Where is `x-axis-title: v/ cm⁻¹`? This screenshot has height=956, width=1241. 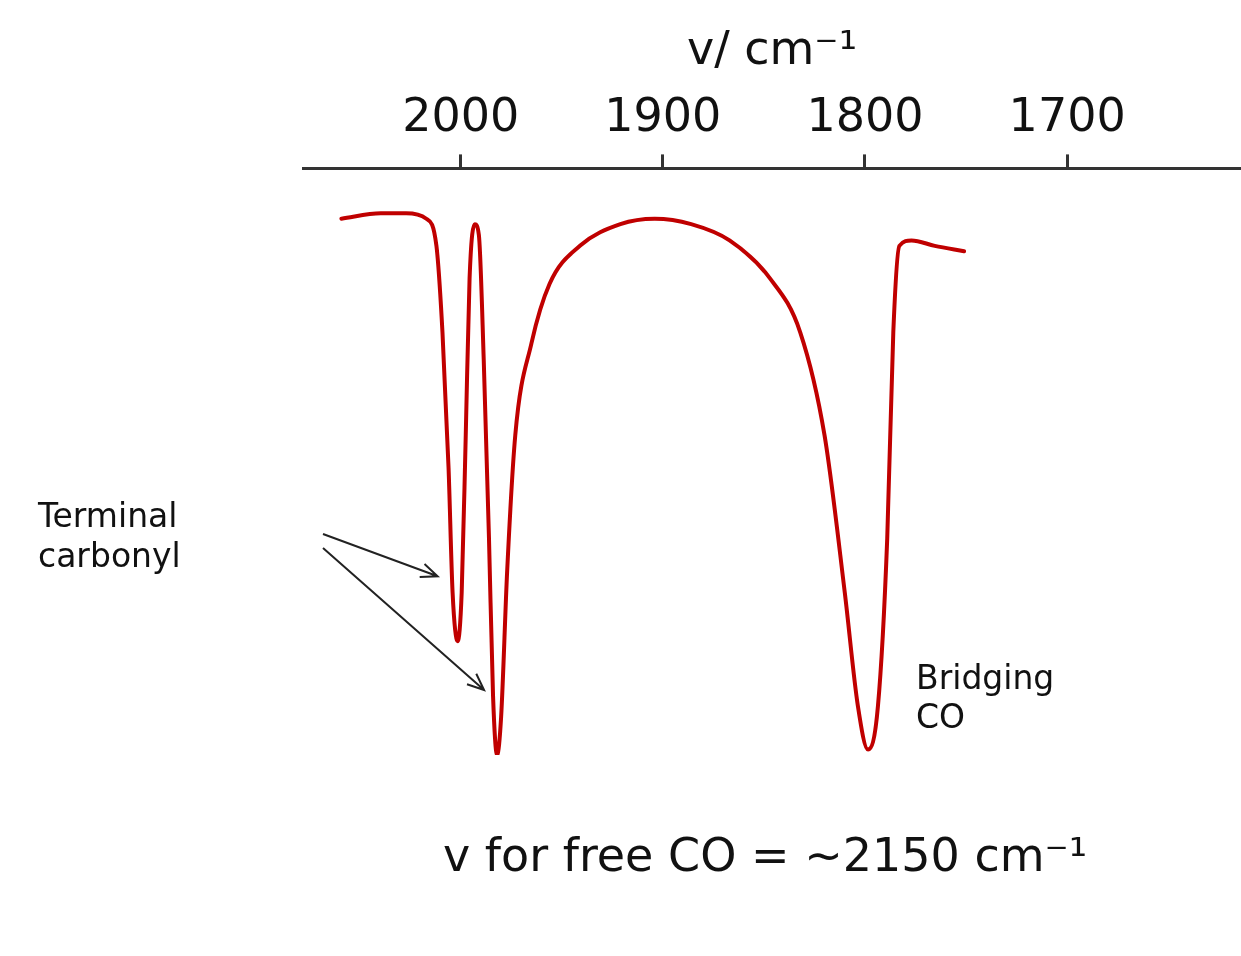 x-axis-title: v/ cm⁻¹ is located at coordinates (772, 47).